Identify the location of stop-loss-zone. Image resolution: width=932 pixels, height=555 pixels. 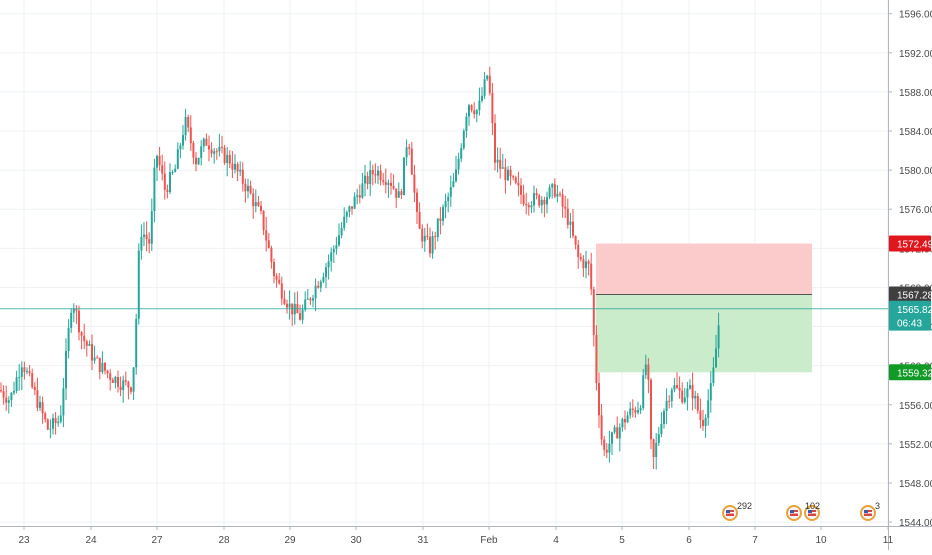
(704, 269).